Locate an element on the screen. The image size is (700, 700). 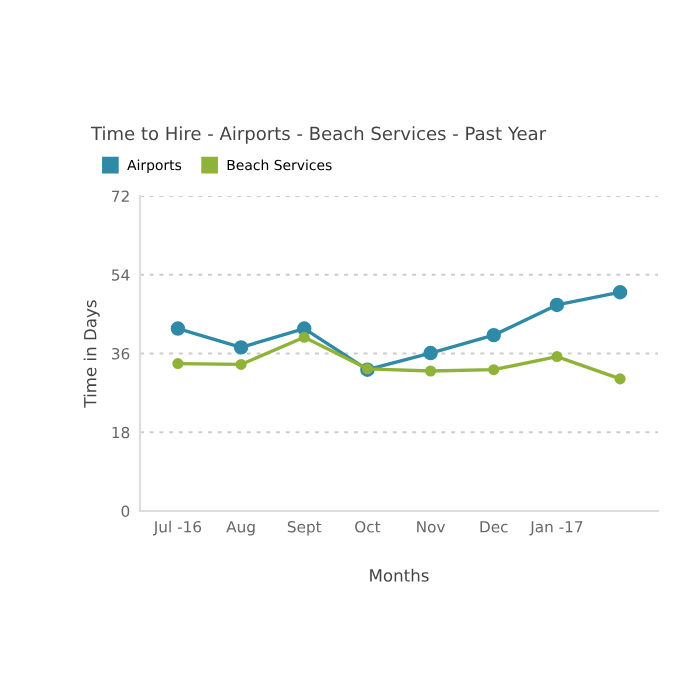
chart-title: Time to Hire - Airports - Beach Services - Past Year is located at coordinates (318, 135).